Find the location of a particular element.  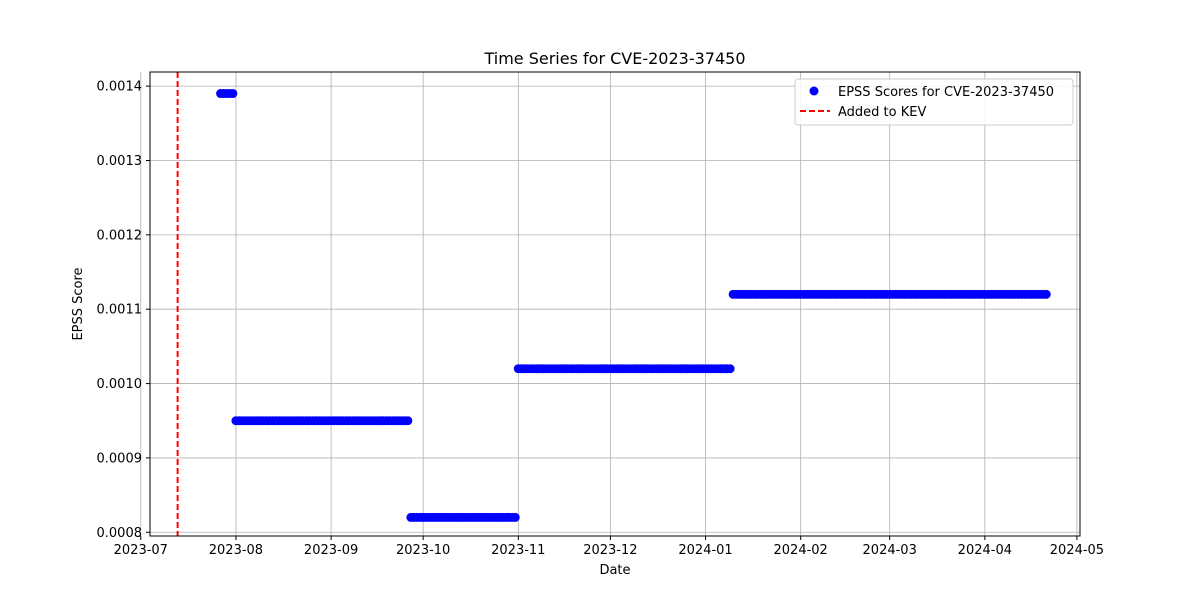

y-tick-label: 0.0008 is located at coordinates (120, 533).